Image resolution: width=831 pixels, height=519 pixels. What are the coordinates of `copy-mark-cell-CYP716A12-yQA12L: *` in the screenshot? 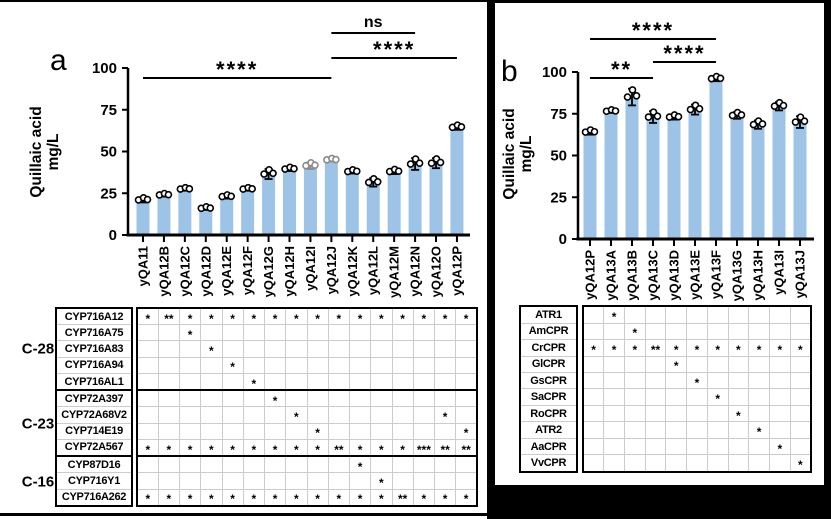 It's located at (381, 316).